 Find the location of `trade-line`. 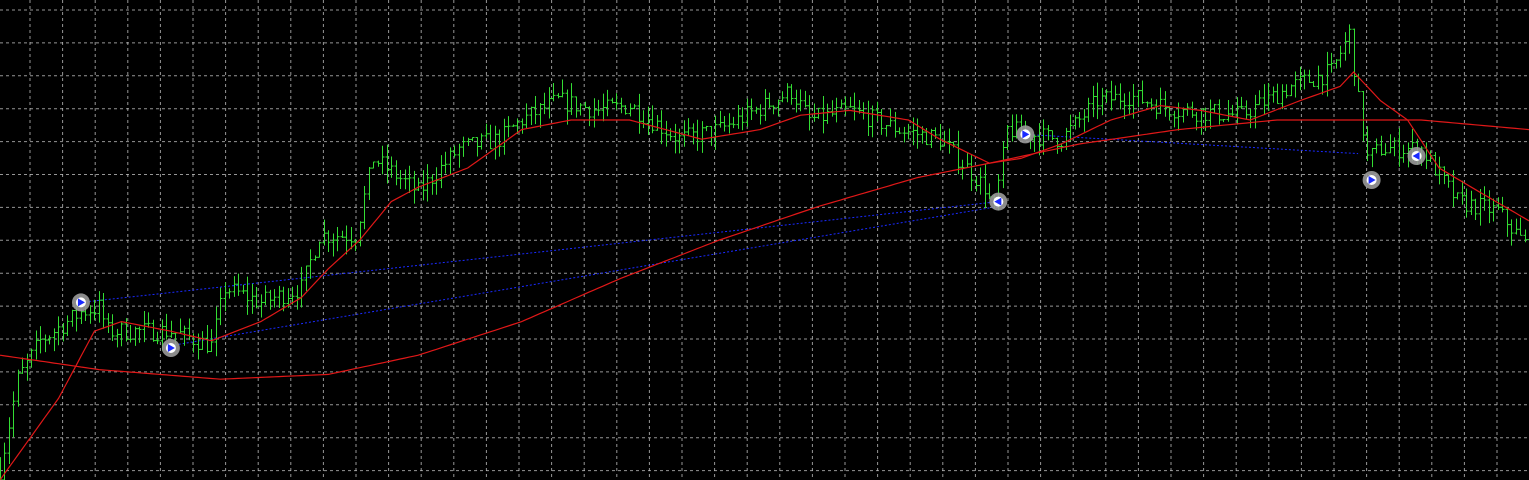

trade-line is located at coordinates (1192, 144).